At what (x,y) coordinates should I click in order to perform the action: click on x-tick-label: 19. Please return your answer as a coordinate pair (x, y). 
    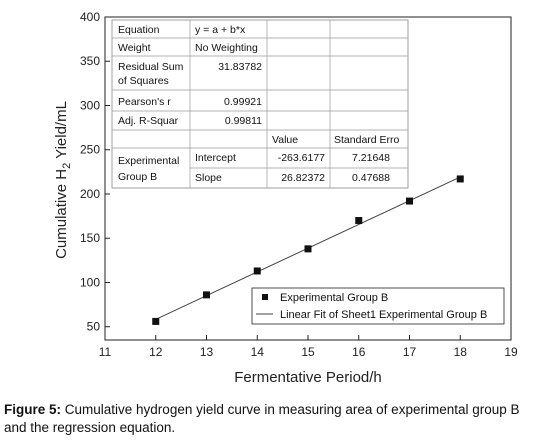
    Looking at the image, I should click on (511, 352).